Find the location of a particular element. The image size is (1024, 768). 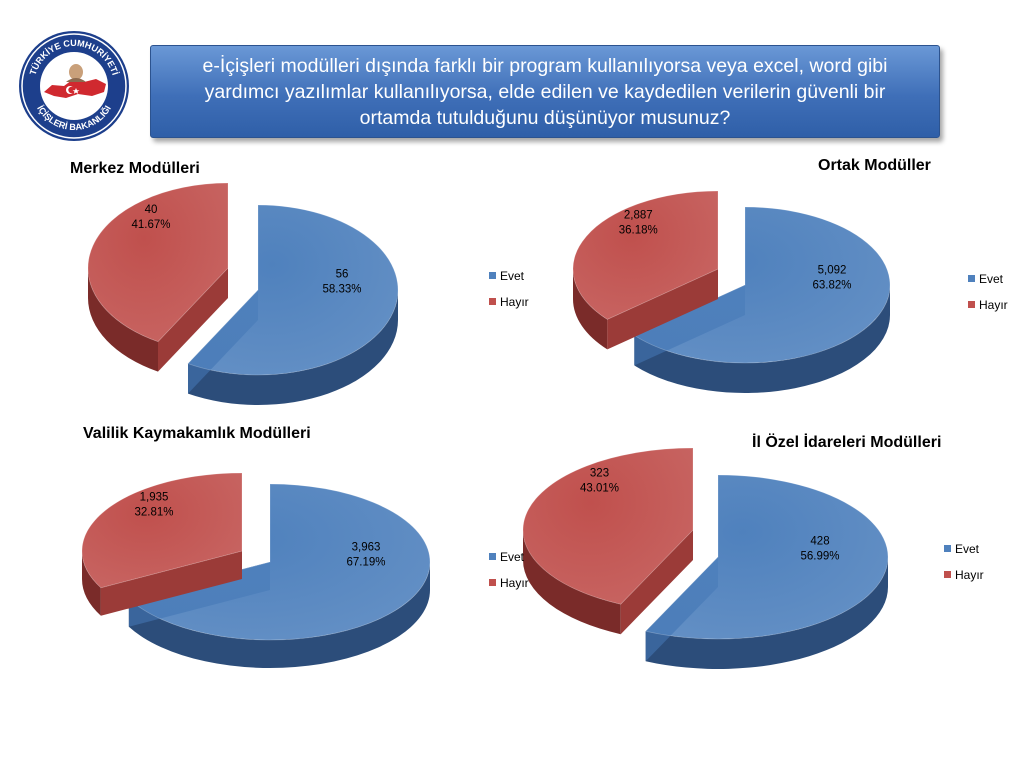

pie-slice-evet: 428 56.99% is located at coordinates (766, 571).